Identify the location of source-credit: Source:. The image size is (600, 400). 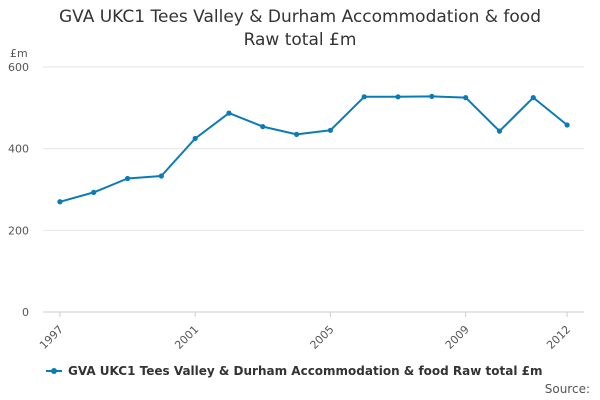
(567, 389).